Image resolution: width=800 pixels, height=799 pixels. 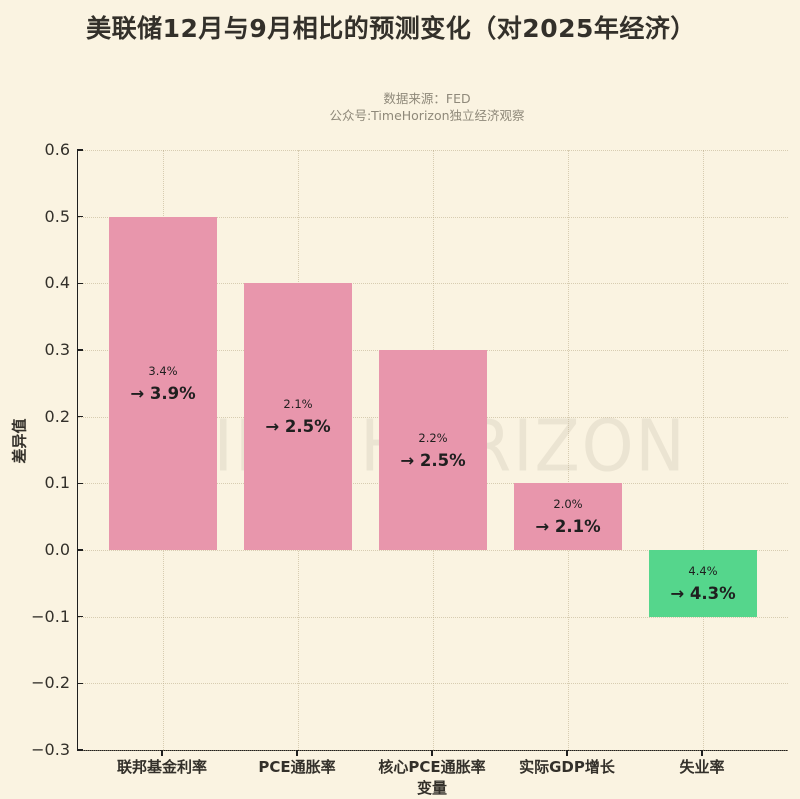 What do you see at coordinates (432, 767) in the screenshot?
I see `x-tick-label: 核心PCE通胀率` at bounding box center [432, 767].